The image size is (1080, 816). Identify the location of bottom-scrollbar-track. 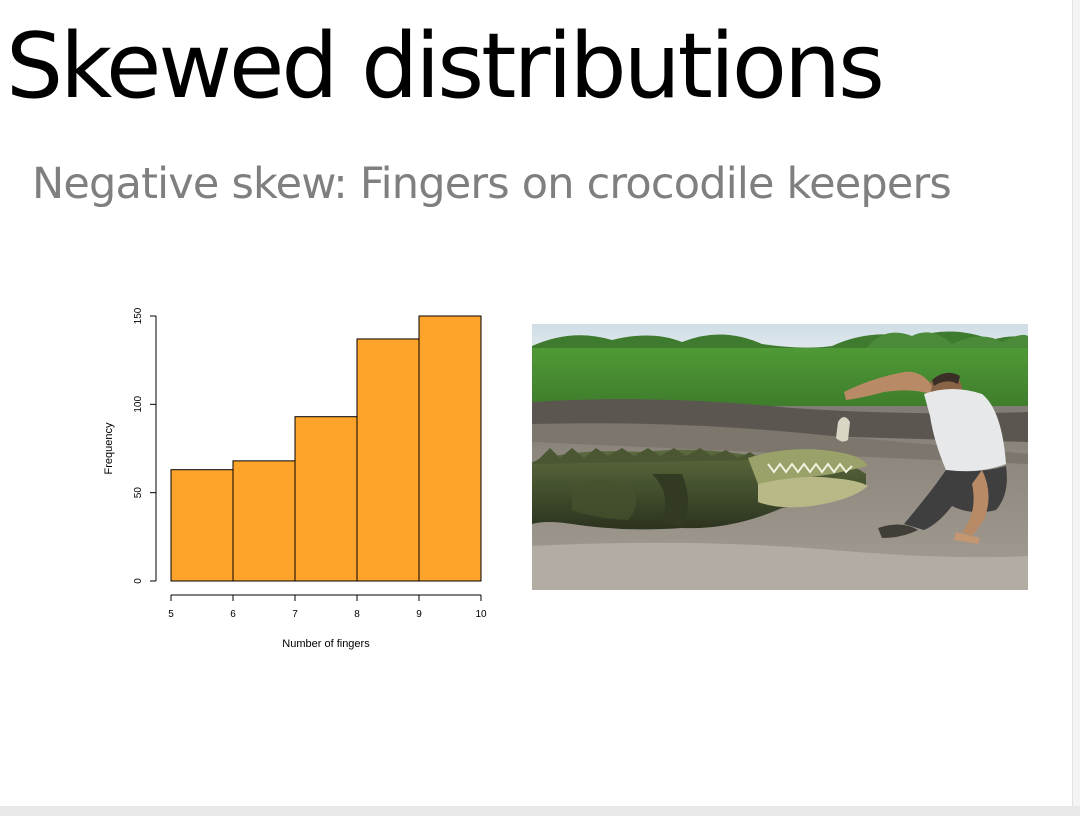
(540, 811).